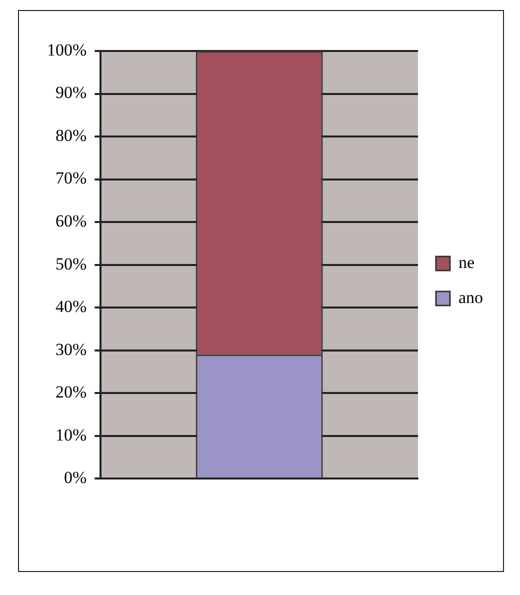 Image resolution: width=520 pixels, height=595 pixels. I want to click on y-tick-label: 40%, so click(71, 306).